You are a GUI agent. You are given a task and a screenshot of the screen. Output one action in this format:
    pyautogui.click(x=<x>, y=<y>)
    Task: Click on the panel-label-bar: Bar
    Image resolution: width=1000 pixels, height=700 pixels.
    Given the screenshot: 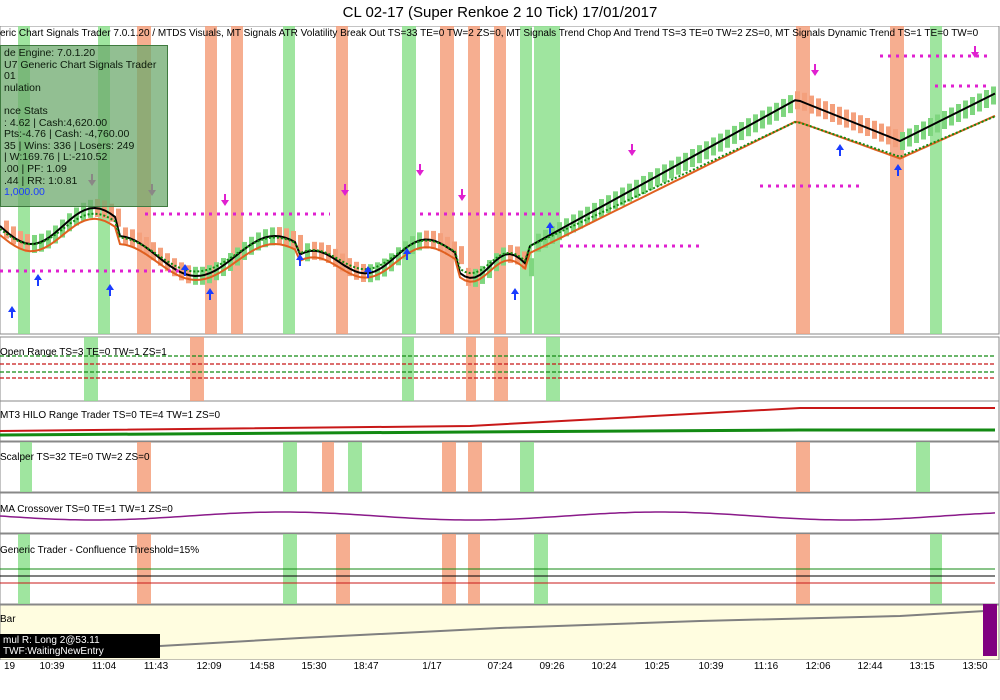 What is the action you would take?
    pyautogui.click(x=8, y=619)
    